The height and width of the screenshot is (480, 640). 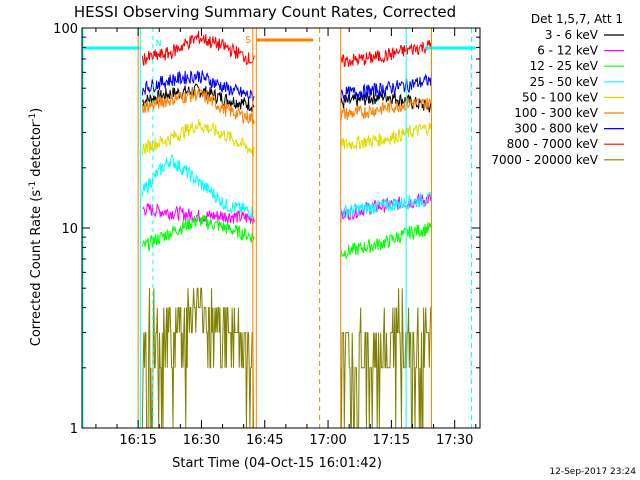 What do you see at coordinates (74, 429) in the screenshot?
I see `y-tick-label: 1` at bounding box center [74, 429].